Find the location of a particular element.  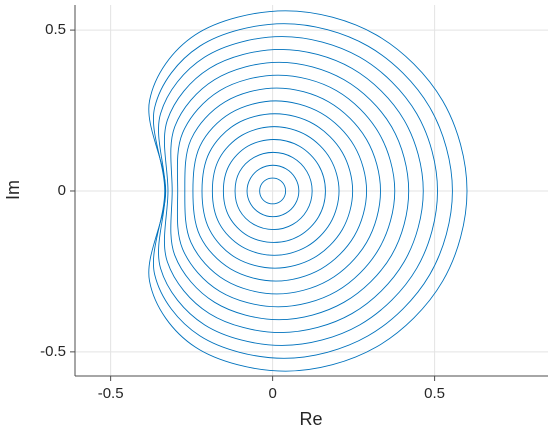

y-tick-label: 0.5 is located at coordinates (55, 29).